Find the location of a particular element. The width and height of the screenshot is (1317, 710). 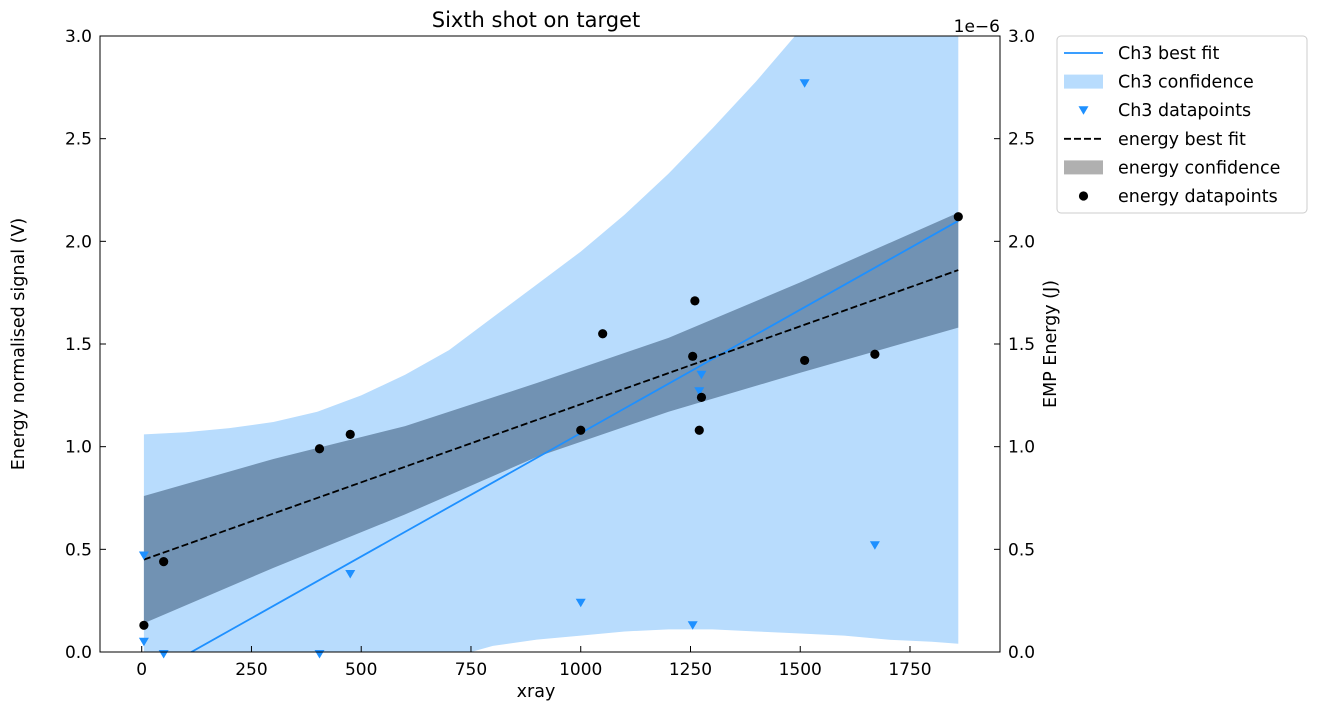

left-y-axis: 0.0 0.5 1.0 1.5 2.0 2.5 3.0 is located at coordinates (85, 345).